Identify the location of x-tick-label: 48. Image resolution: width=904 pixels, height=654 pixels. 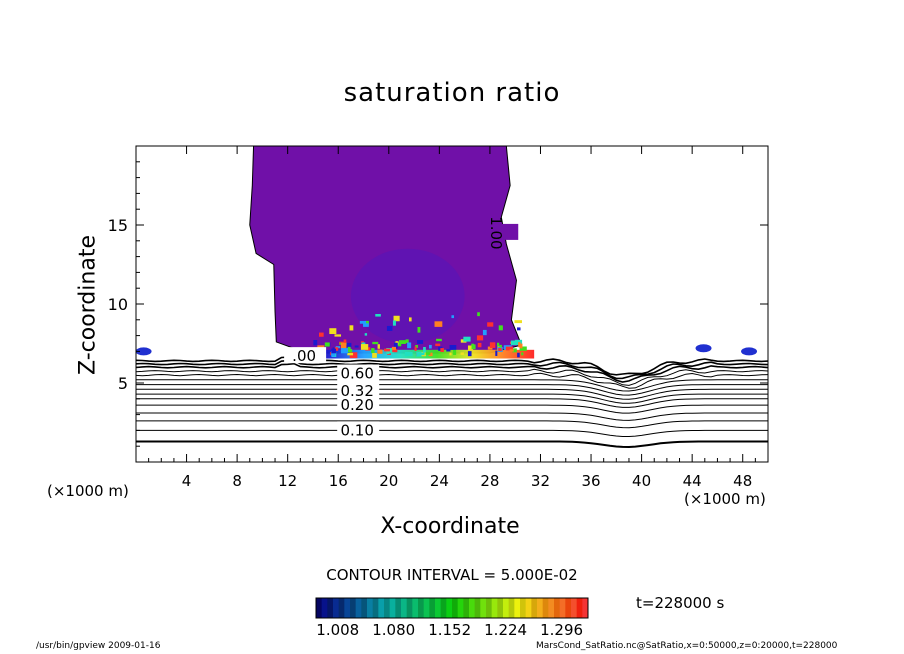
(742, 481).